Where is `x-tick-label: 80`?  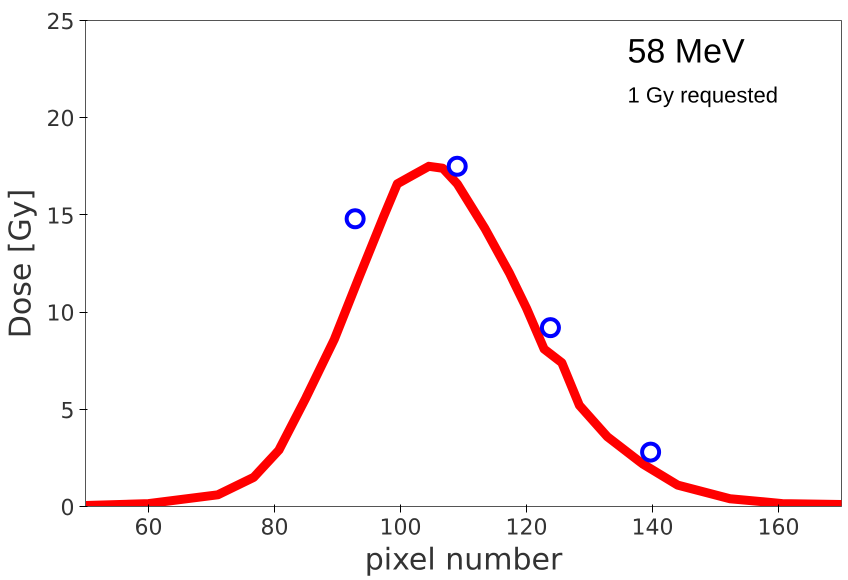 x-tick-label: 80 is located at coordinates (274, 528).